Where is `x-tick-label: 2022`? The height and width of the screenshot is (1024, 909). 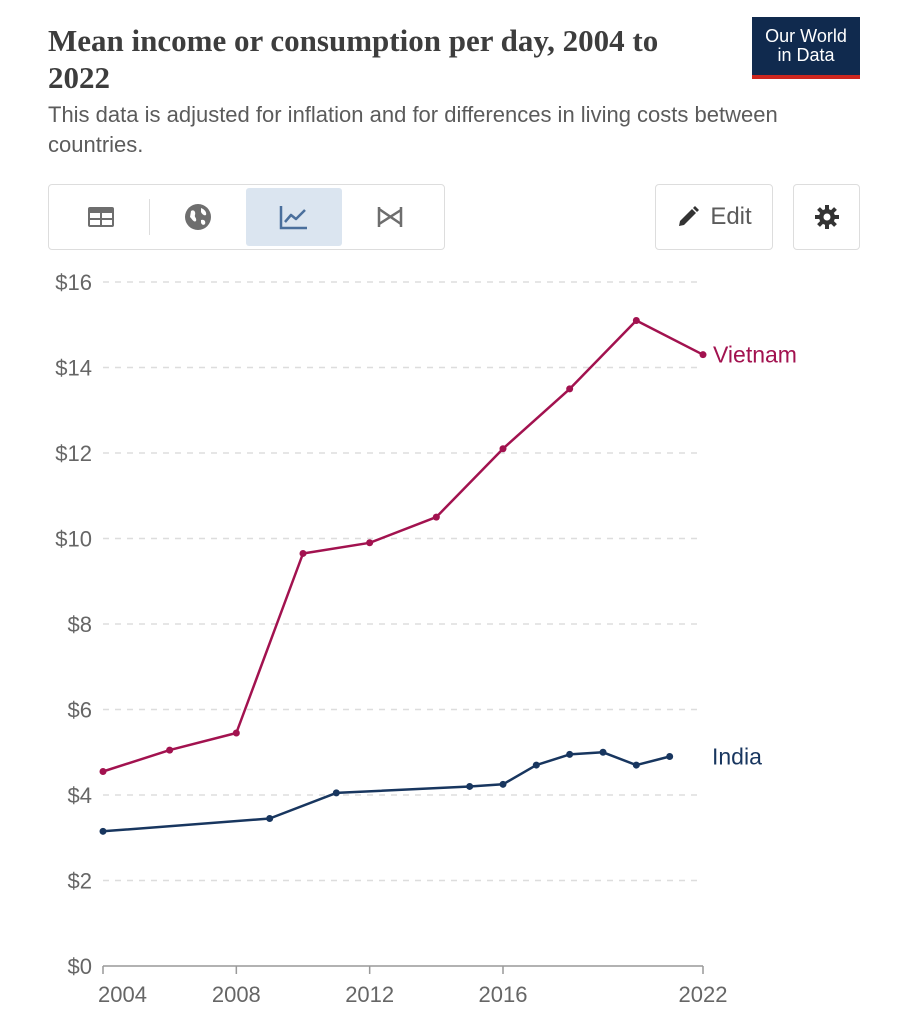
x-tick-label: 2022 is located at coordinates (703, 994).